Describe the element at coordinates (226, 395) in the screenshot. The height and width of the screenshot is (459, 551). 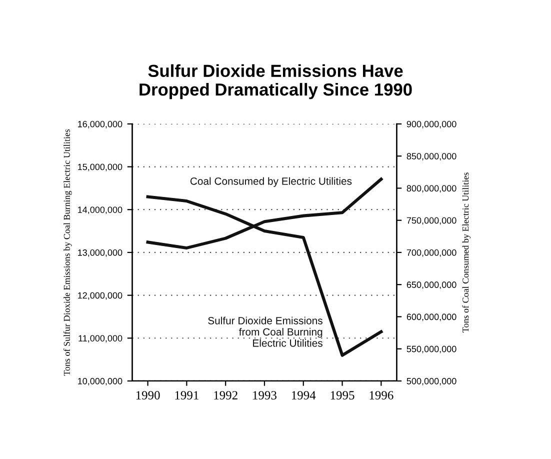
I see `x-tick-label: 1992` at that location.